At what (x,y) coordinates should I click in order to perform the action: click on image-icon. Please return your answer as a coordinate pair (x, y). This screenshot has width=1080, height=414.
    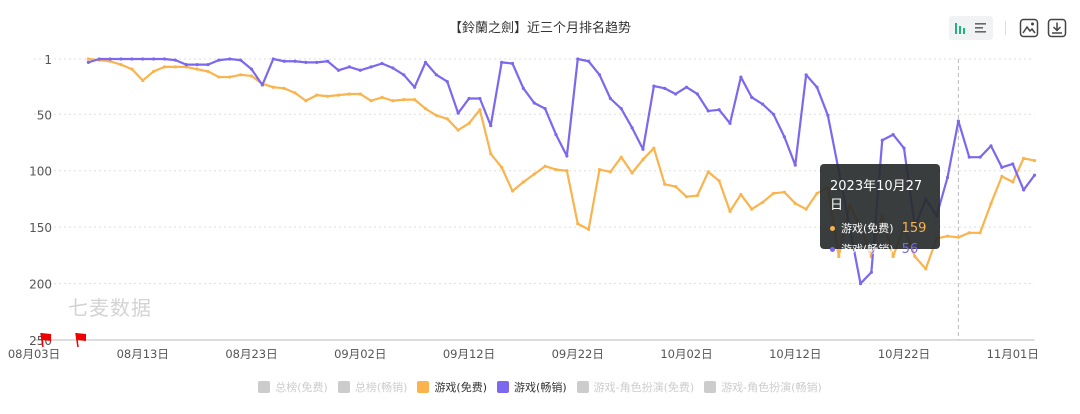
    Looking at the image, I should click on (1029, 28).